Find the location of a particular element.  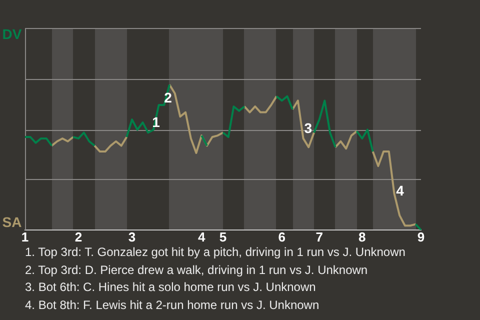

annotation: 2 is located at coordinates (168, 98).